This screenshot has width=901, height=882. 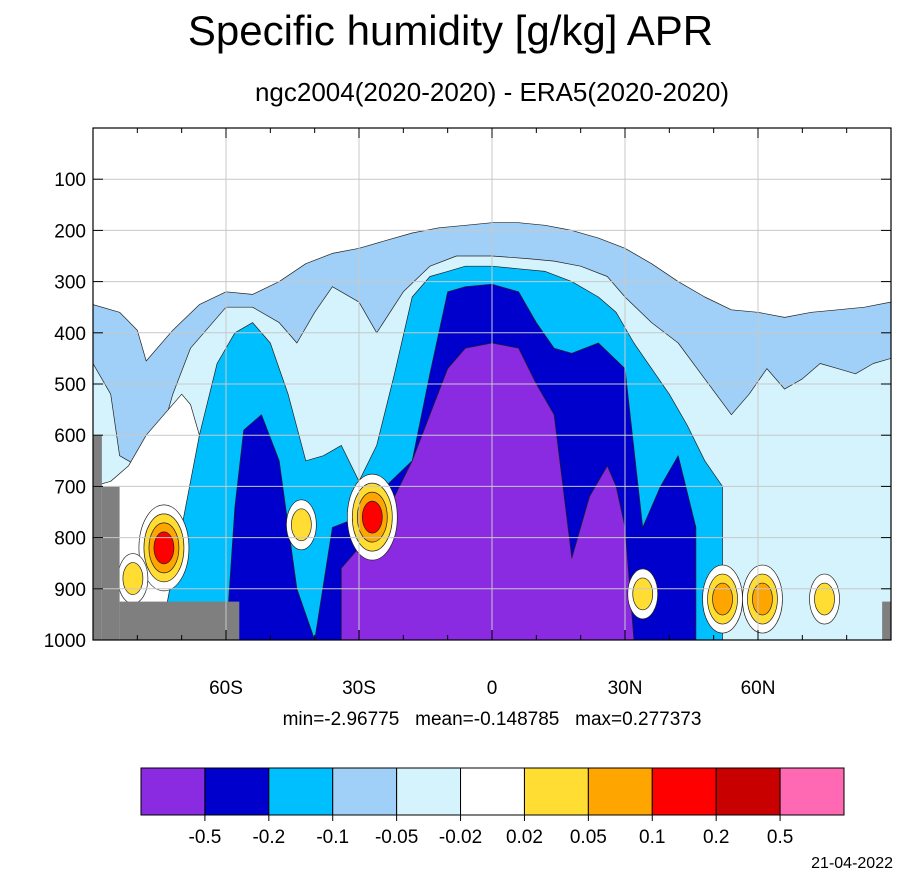 What do you see at coordinates (205, 837) in the screenshot?
I see `colorbar-label: -0.5` at bounding box center [205, 837].